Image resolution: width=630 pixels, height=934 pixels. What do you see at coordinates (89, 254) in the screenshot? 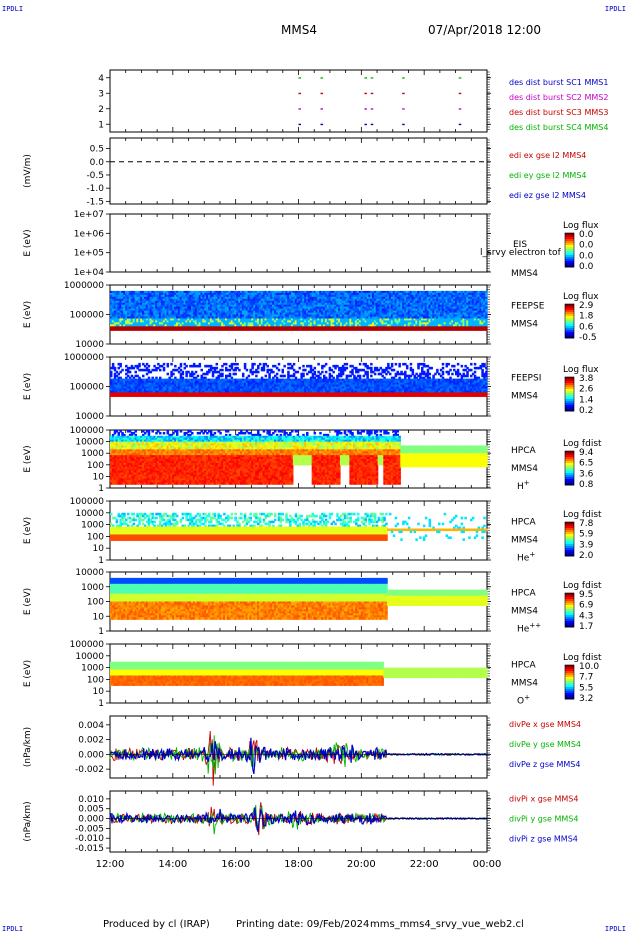
I see `y-tick-label: 1e+05` at bounding box center [89, 254].